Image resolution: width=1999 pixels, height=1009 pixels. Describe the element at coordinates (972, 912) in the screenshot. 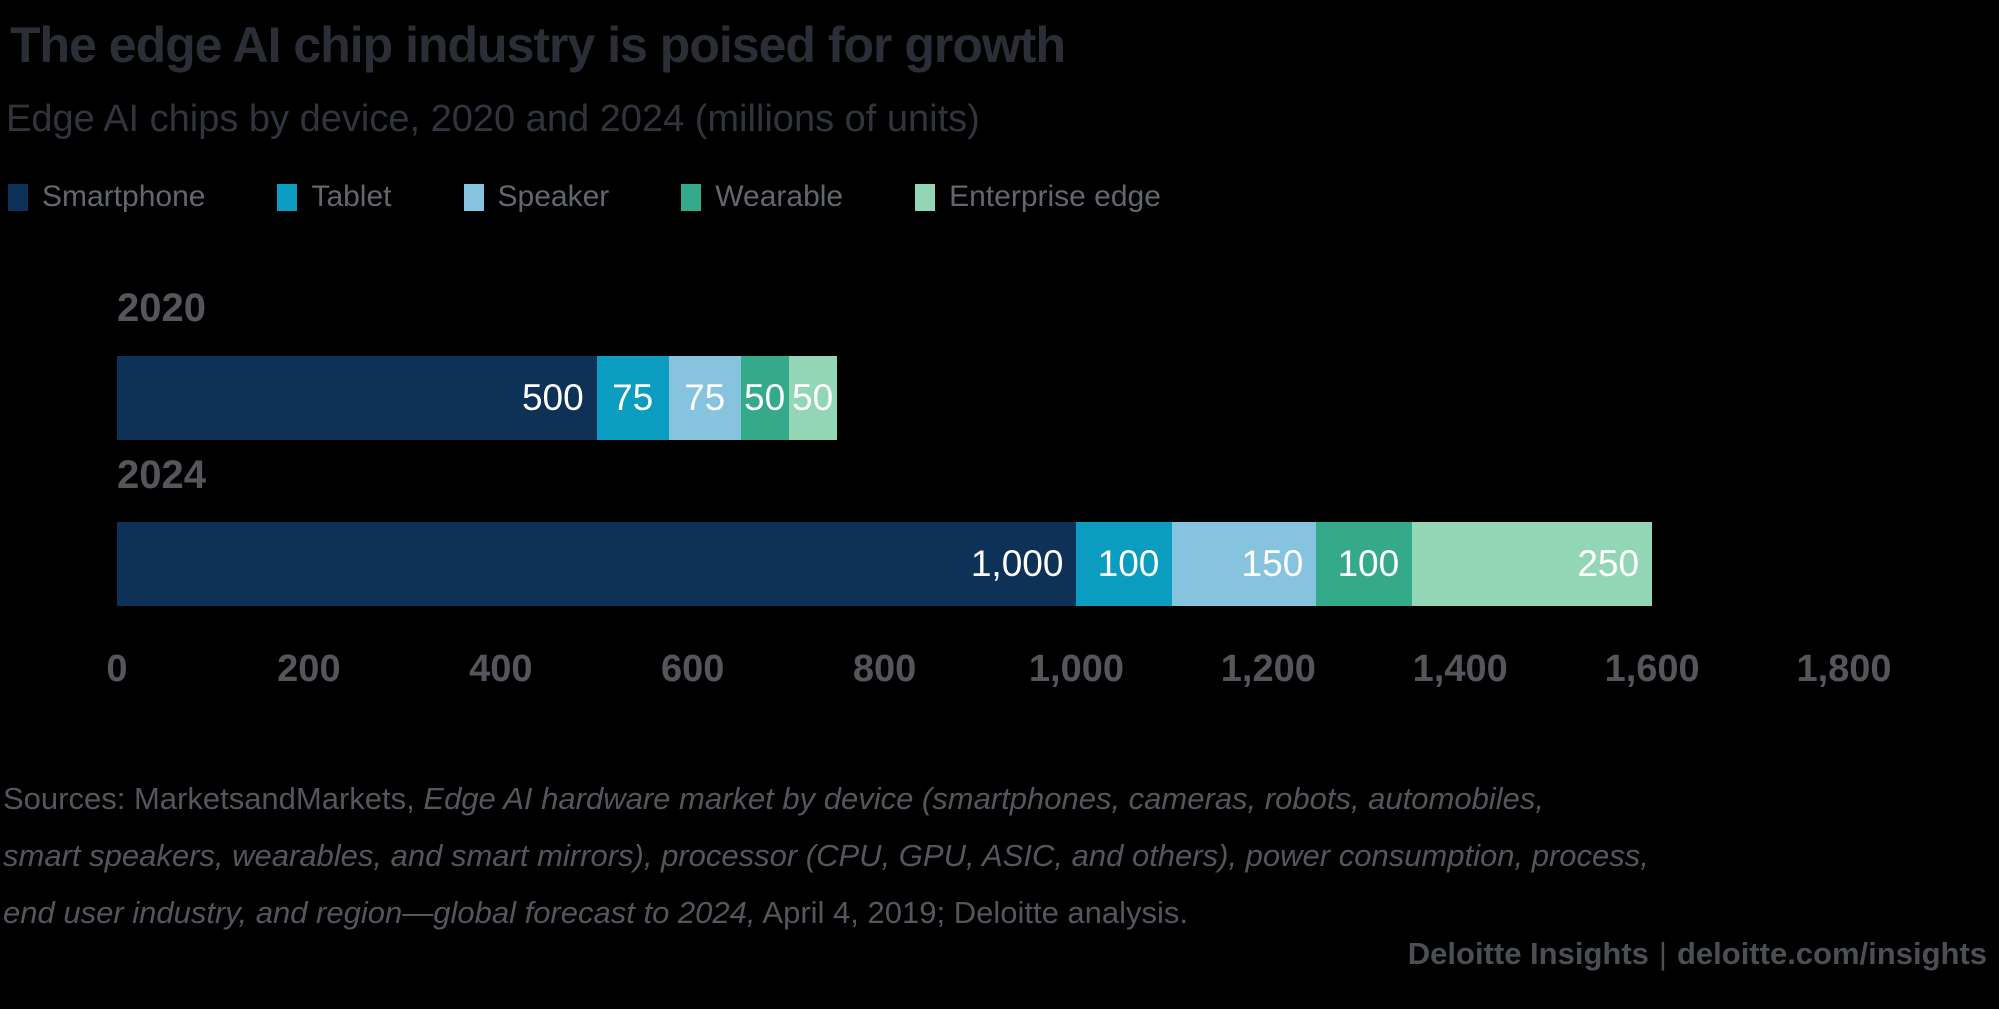

I see `source-text: April 4, 2019; Deloitte analysis.` at that location.